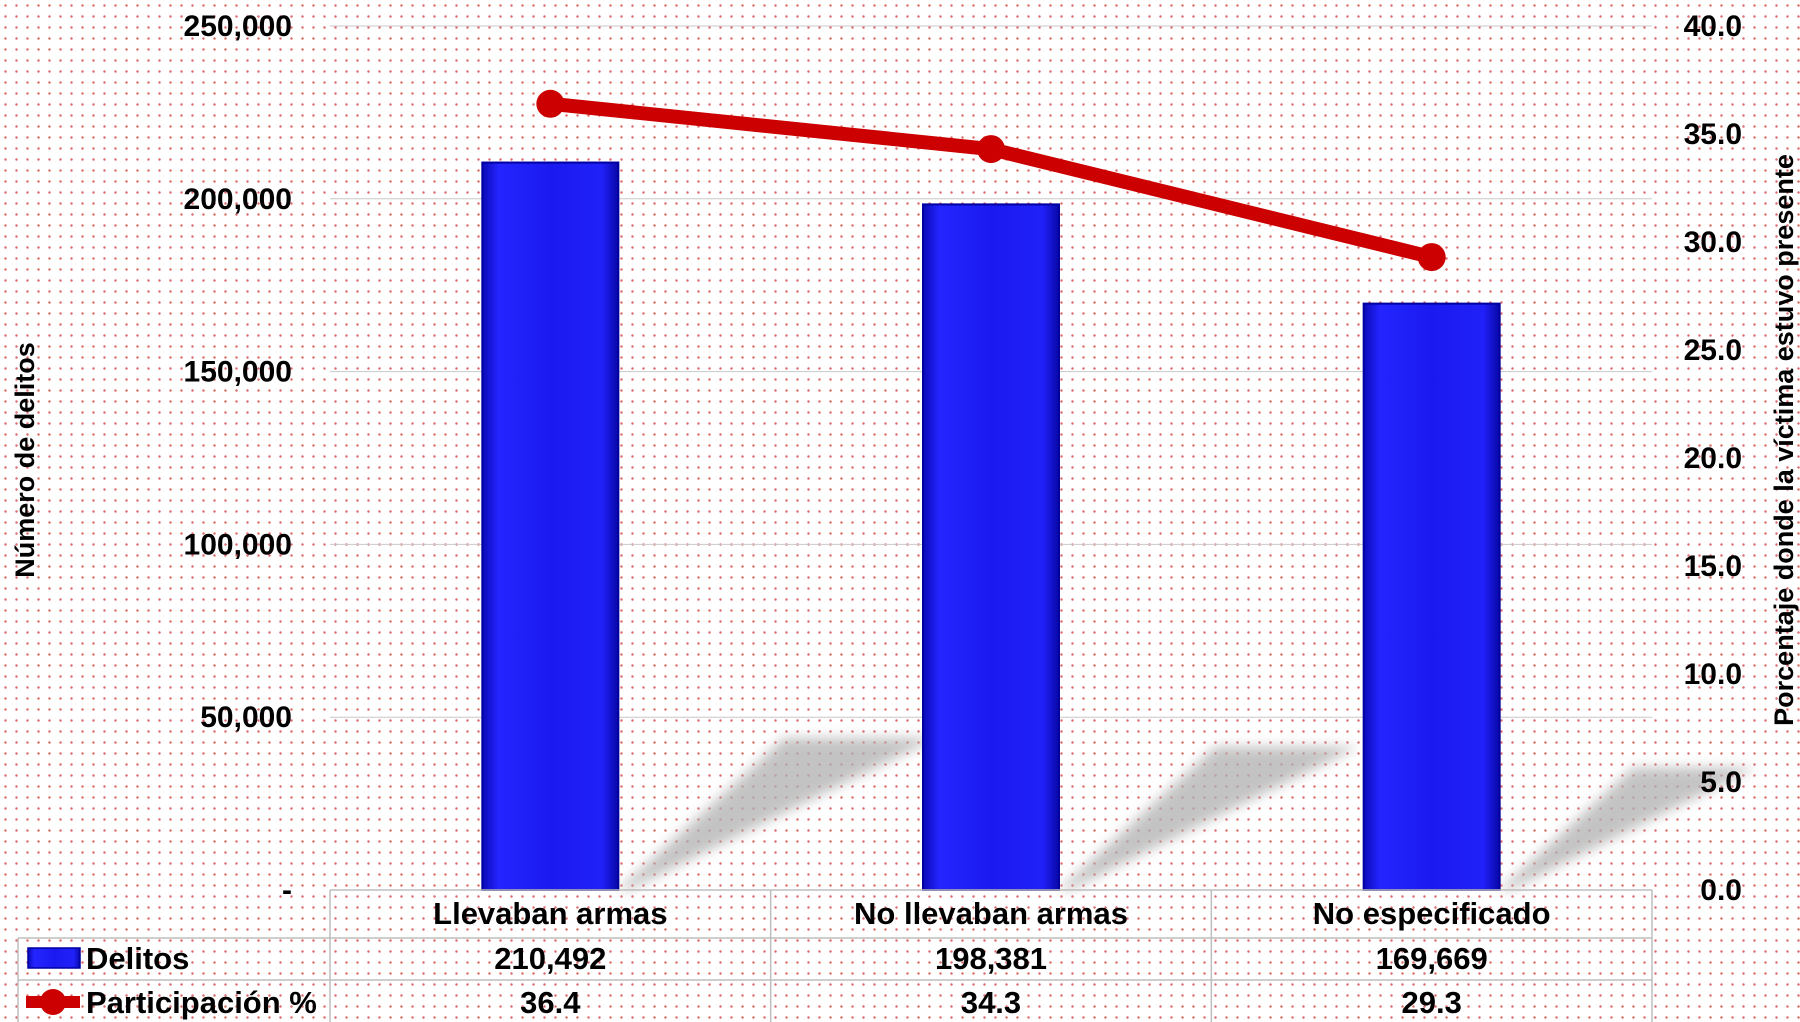 The image size is (1800, 1022). I want to click on left-axis-ticks: - 50,000 100,000 150,000 200,000 250,000, so click(238, 458).